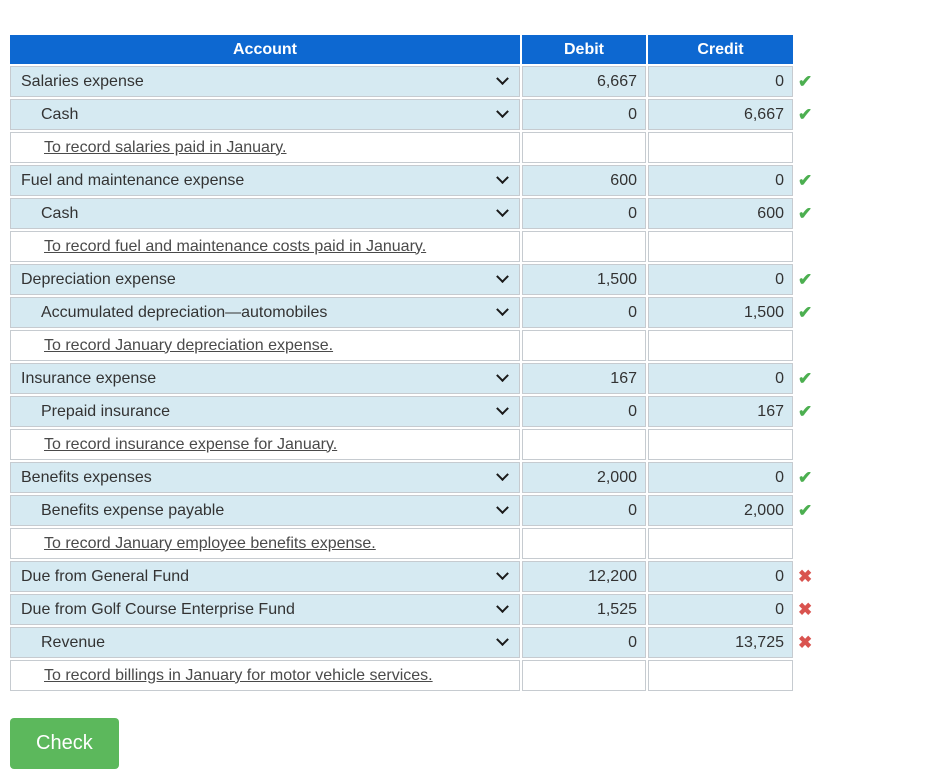 This screenshot has height=777, width=933. I want to click on journal-entry-row: Benefits expense payable 0 2,000 ✔, so click(414, 510).